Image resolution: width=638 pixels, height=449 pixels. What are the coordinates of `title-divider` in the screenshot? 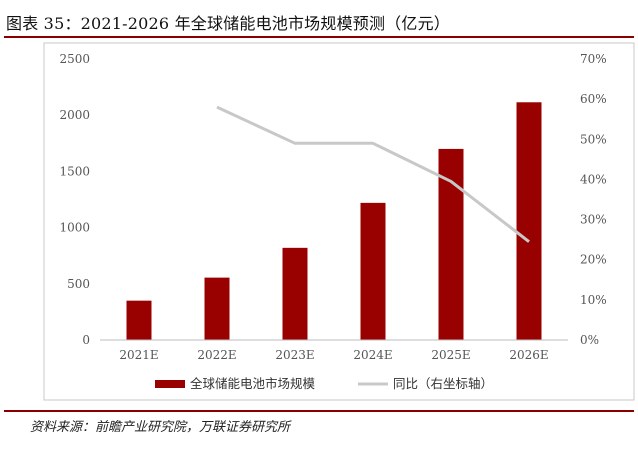 It's located at (319, 37).